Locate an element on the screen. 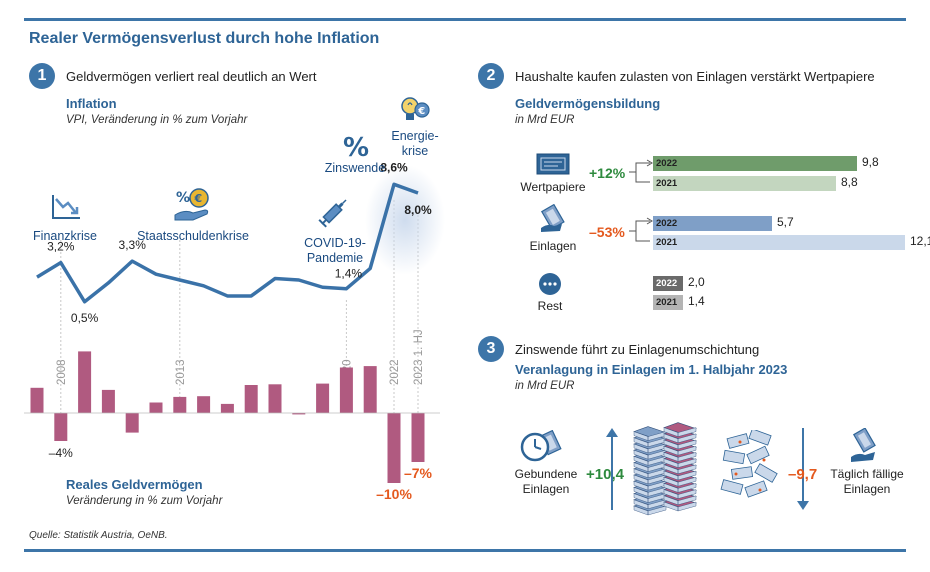 The height and width of the screenshot is (572, 930). cat-wertpapiere: Wertpapiere is located at coordinates (553, 187).